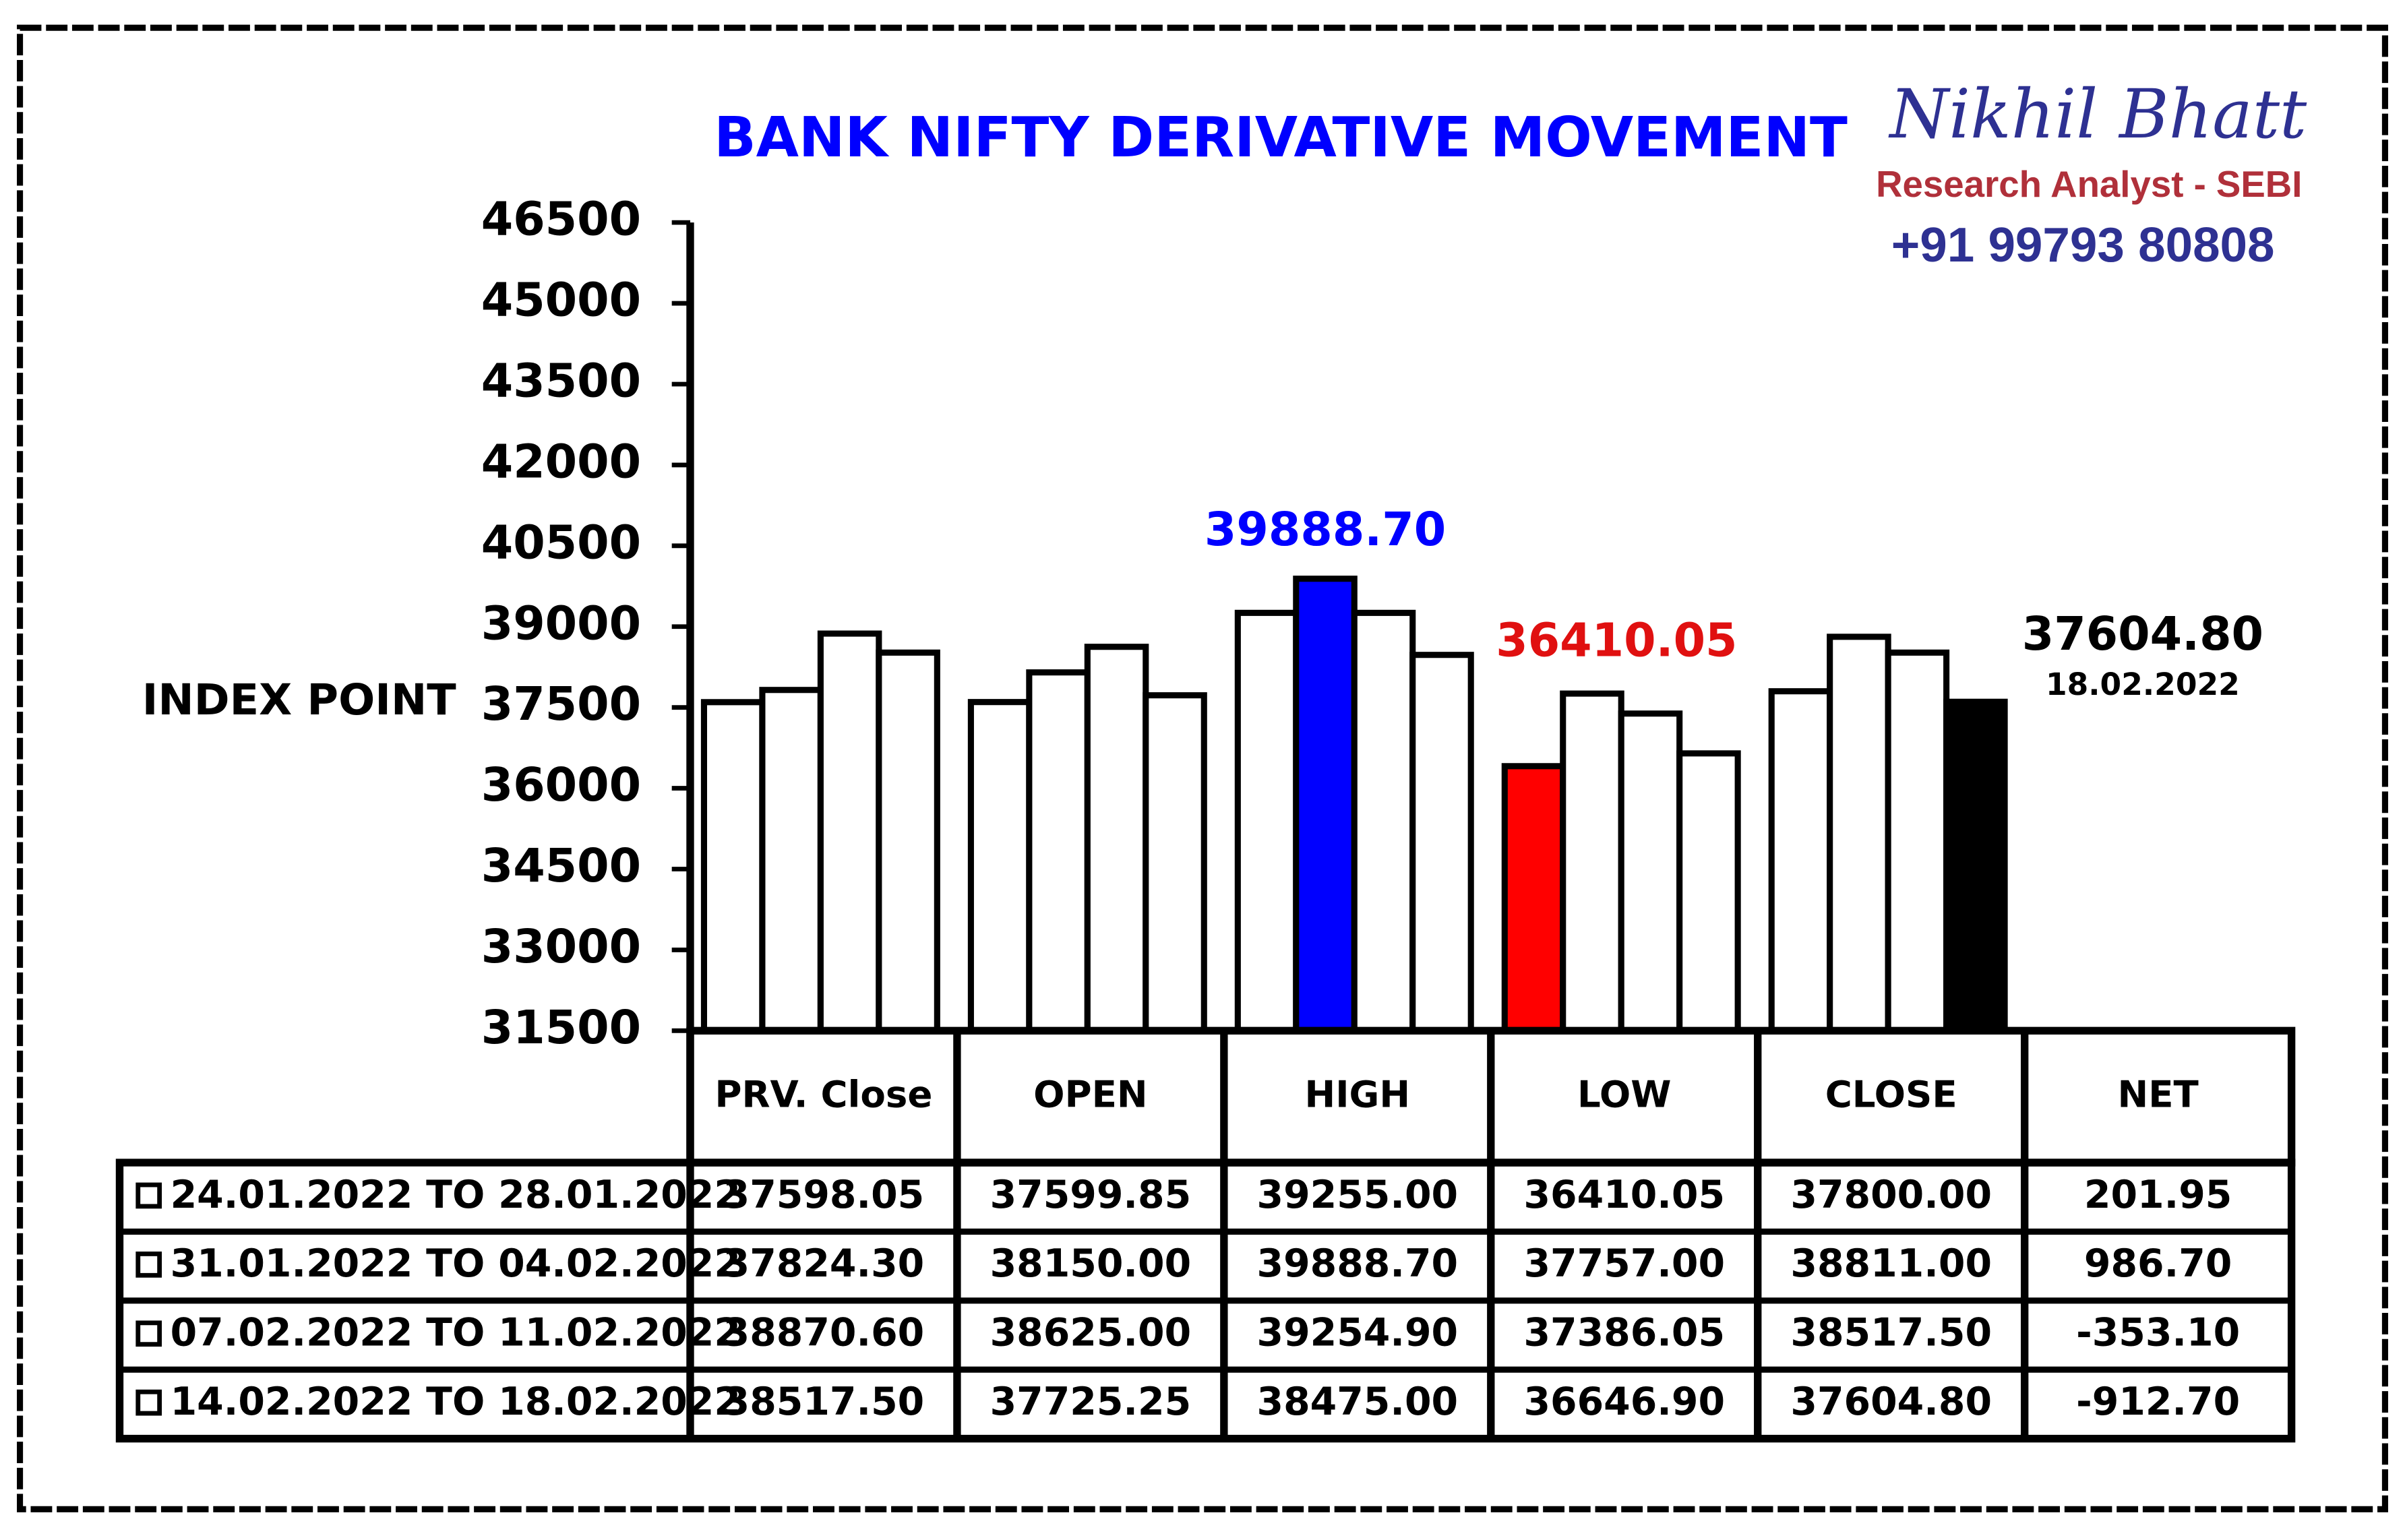 The width and height of the screenshot is (2405, 1540). Describe the element at coordinates (456, 1402) in the screenshot. I see `legend-label: 14.02.2022 TO 18.02.2022` at that location.